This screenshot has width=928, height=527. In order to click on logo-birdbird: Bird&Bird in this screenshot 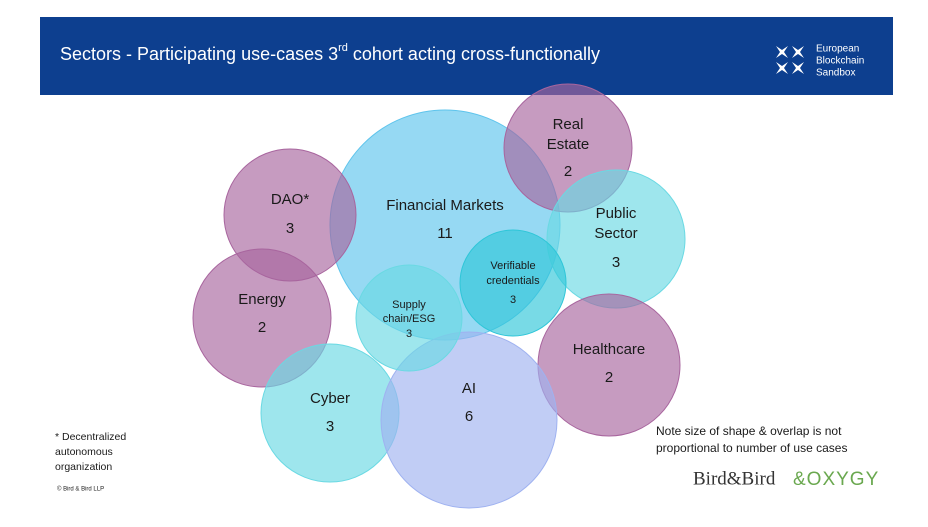, I will do `click(734, 478)`.